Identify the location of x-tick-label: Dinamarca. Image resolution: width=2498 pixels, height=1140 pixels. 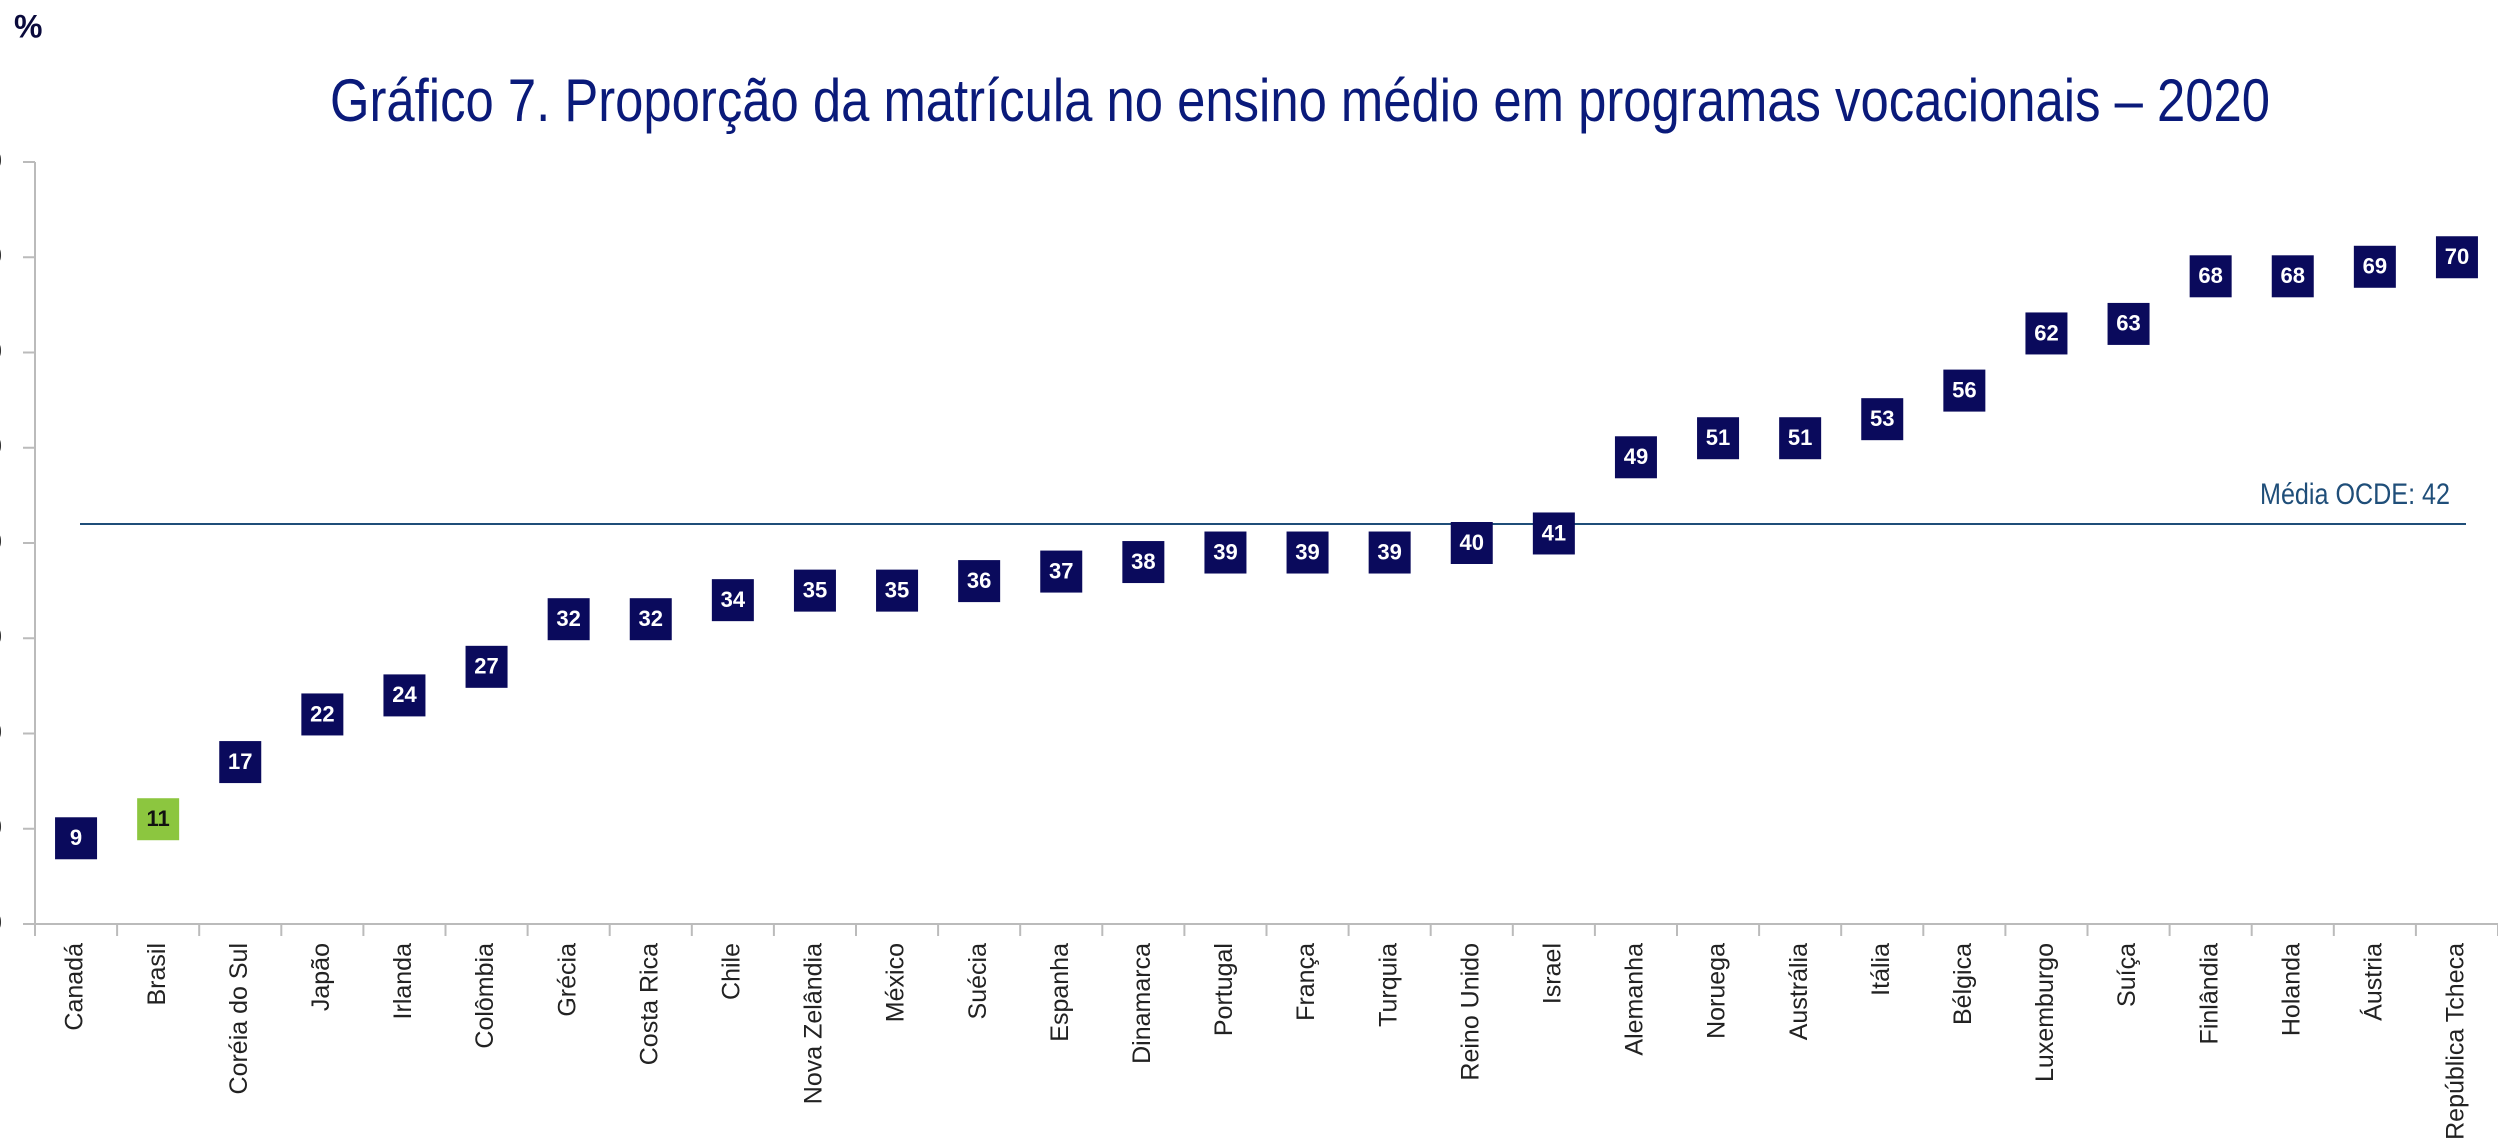
(1142, 1003).